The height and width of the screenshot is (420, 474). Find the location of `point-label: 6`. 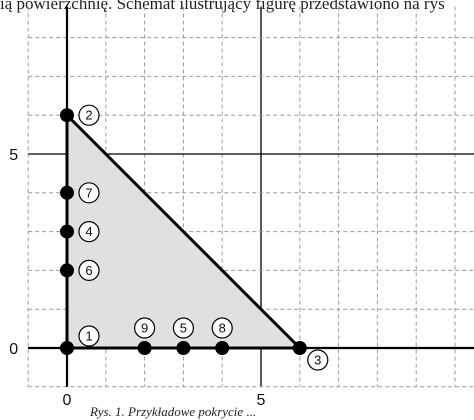

point-label: 6 is located at coordinates (88, 270).